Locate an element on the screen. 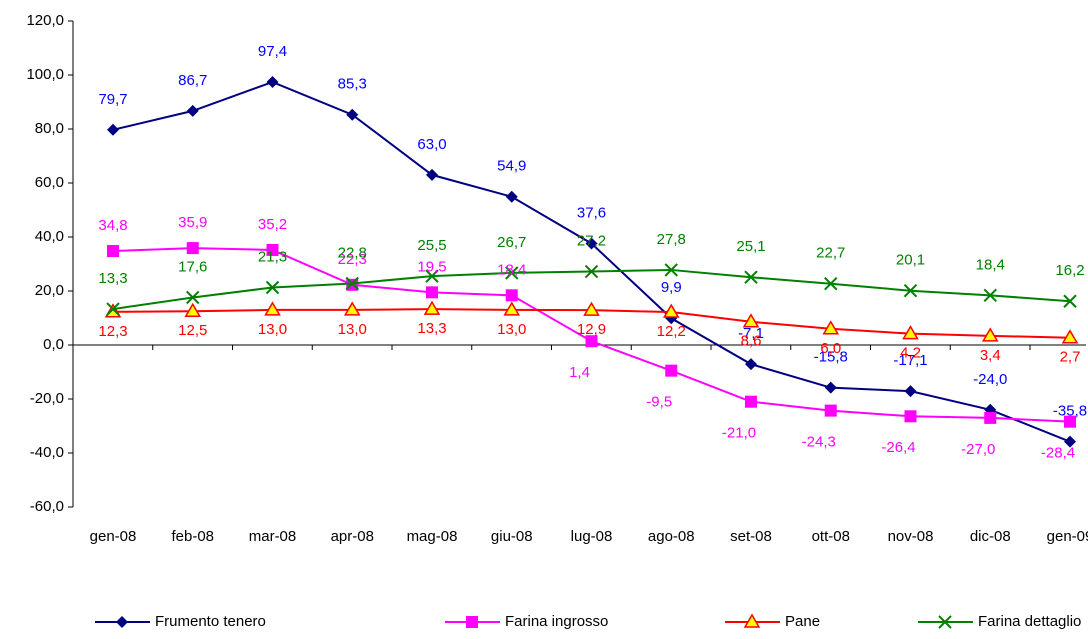  legend-item: Farina dettaglio is located at coordinates (999, 621).